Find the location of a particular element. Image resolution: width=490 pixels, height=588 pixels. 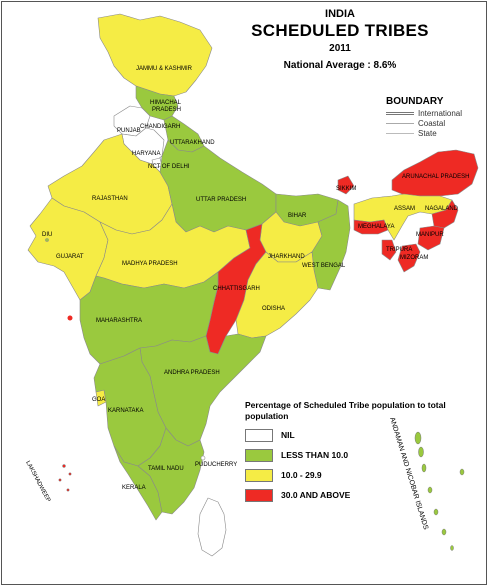

legend-label-nil: NIL is located at coordinates (288, 435).